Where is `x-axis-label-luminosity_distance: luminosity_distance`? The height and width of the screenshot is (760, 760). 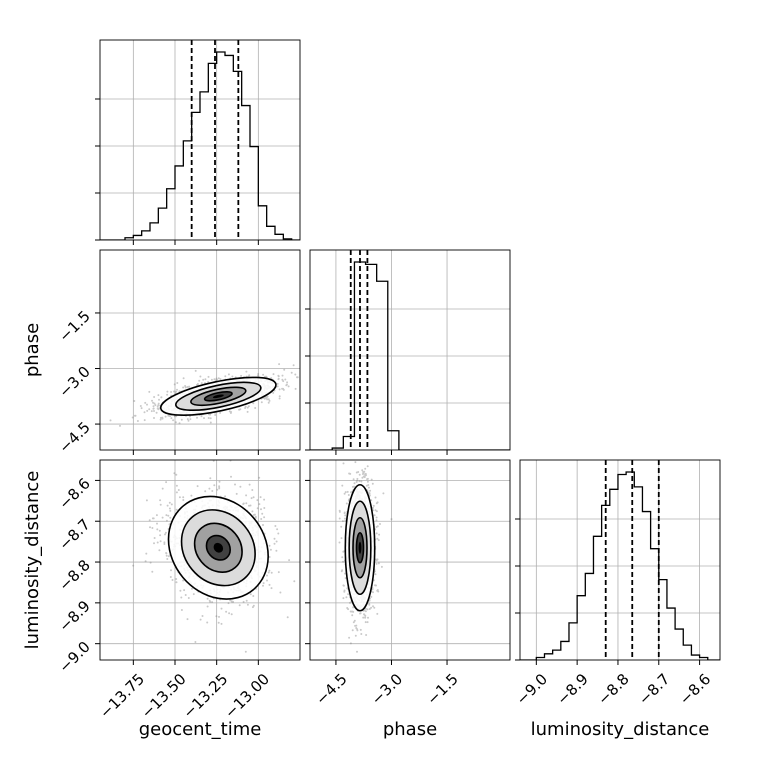
x-axis-label-luminosity_distance: luminosity_distance is located at coordinates (620, 729).